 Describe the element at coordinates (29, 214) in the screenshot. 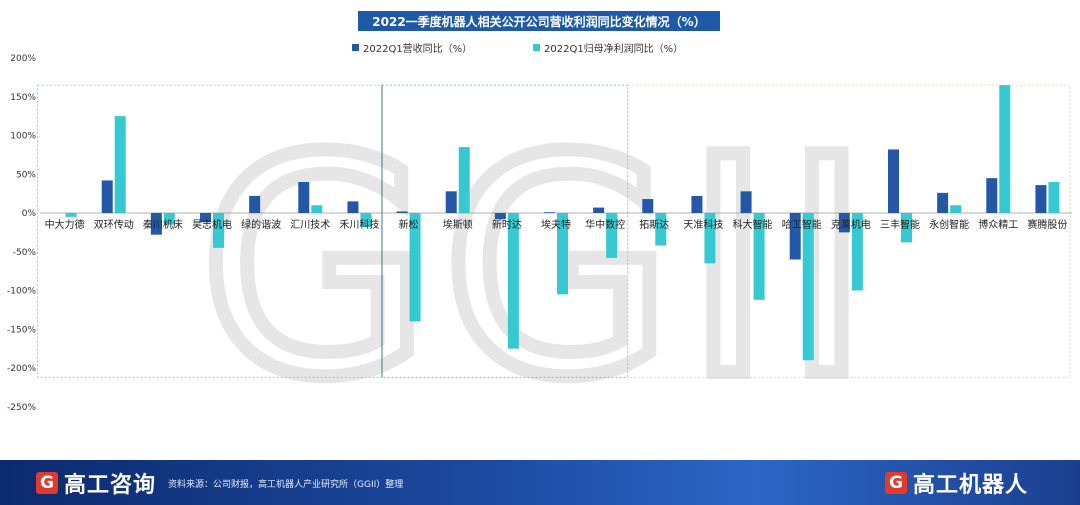

I see `y-tick-label: 0%` at that location.